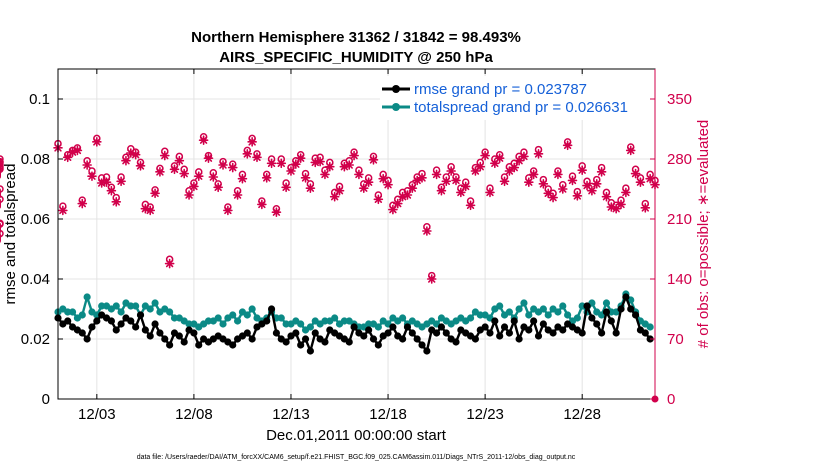 Image resolution: width=830 pixels, height=470 pixels. What do you see at coordinates (42, 249) in the screenshot?
I see `y-axis-ticks: 0 0.02 0.04 0.06 0.08 0.1` at bounding box center [42, 249].